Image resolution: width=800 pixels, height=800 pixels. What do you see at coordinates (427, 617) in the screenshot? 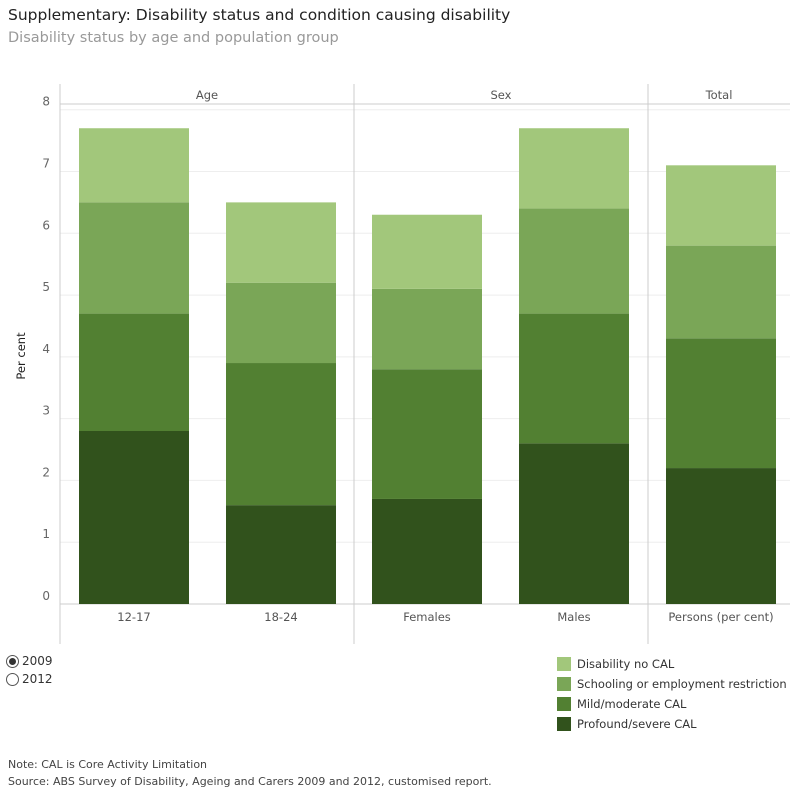
I see `x-tick-label: Females` at bounding box center [427, 617].